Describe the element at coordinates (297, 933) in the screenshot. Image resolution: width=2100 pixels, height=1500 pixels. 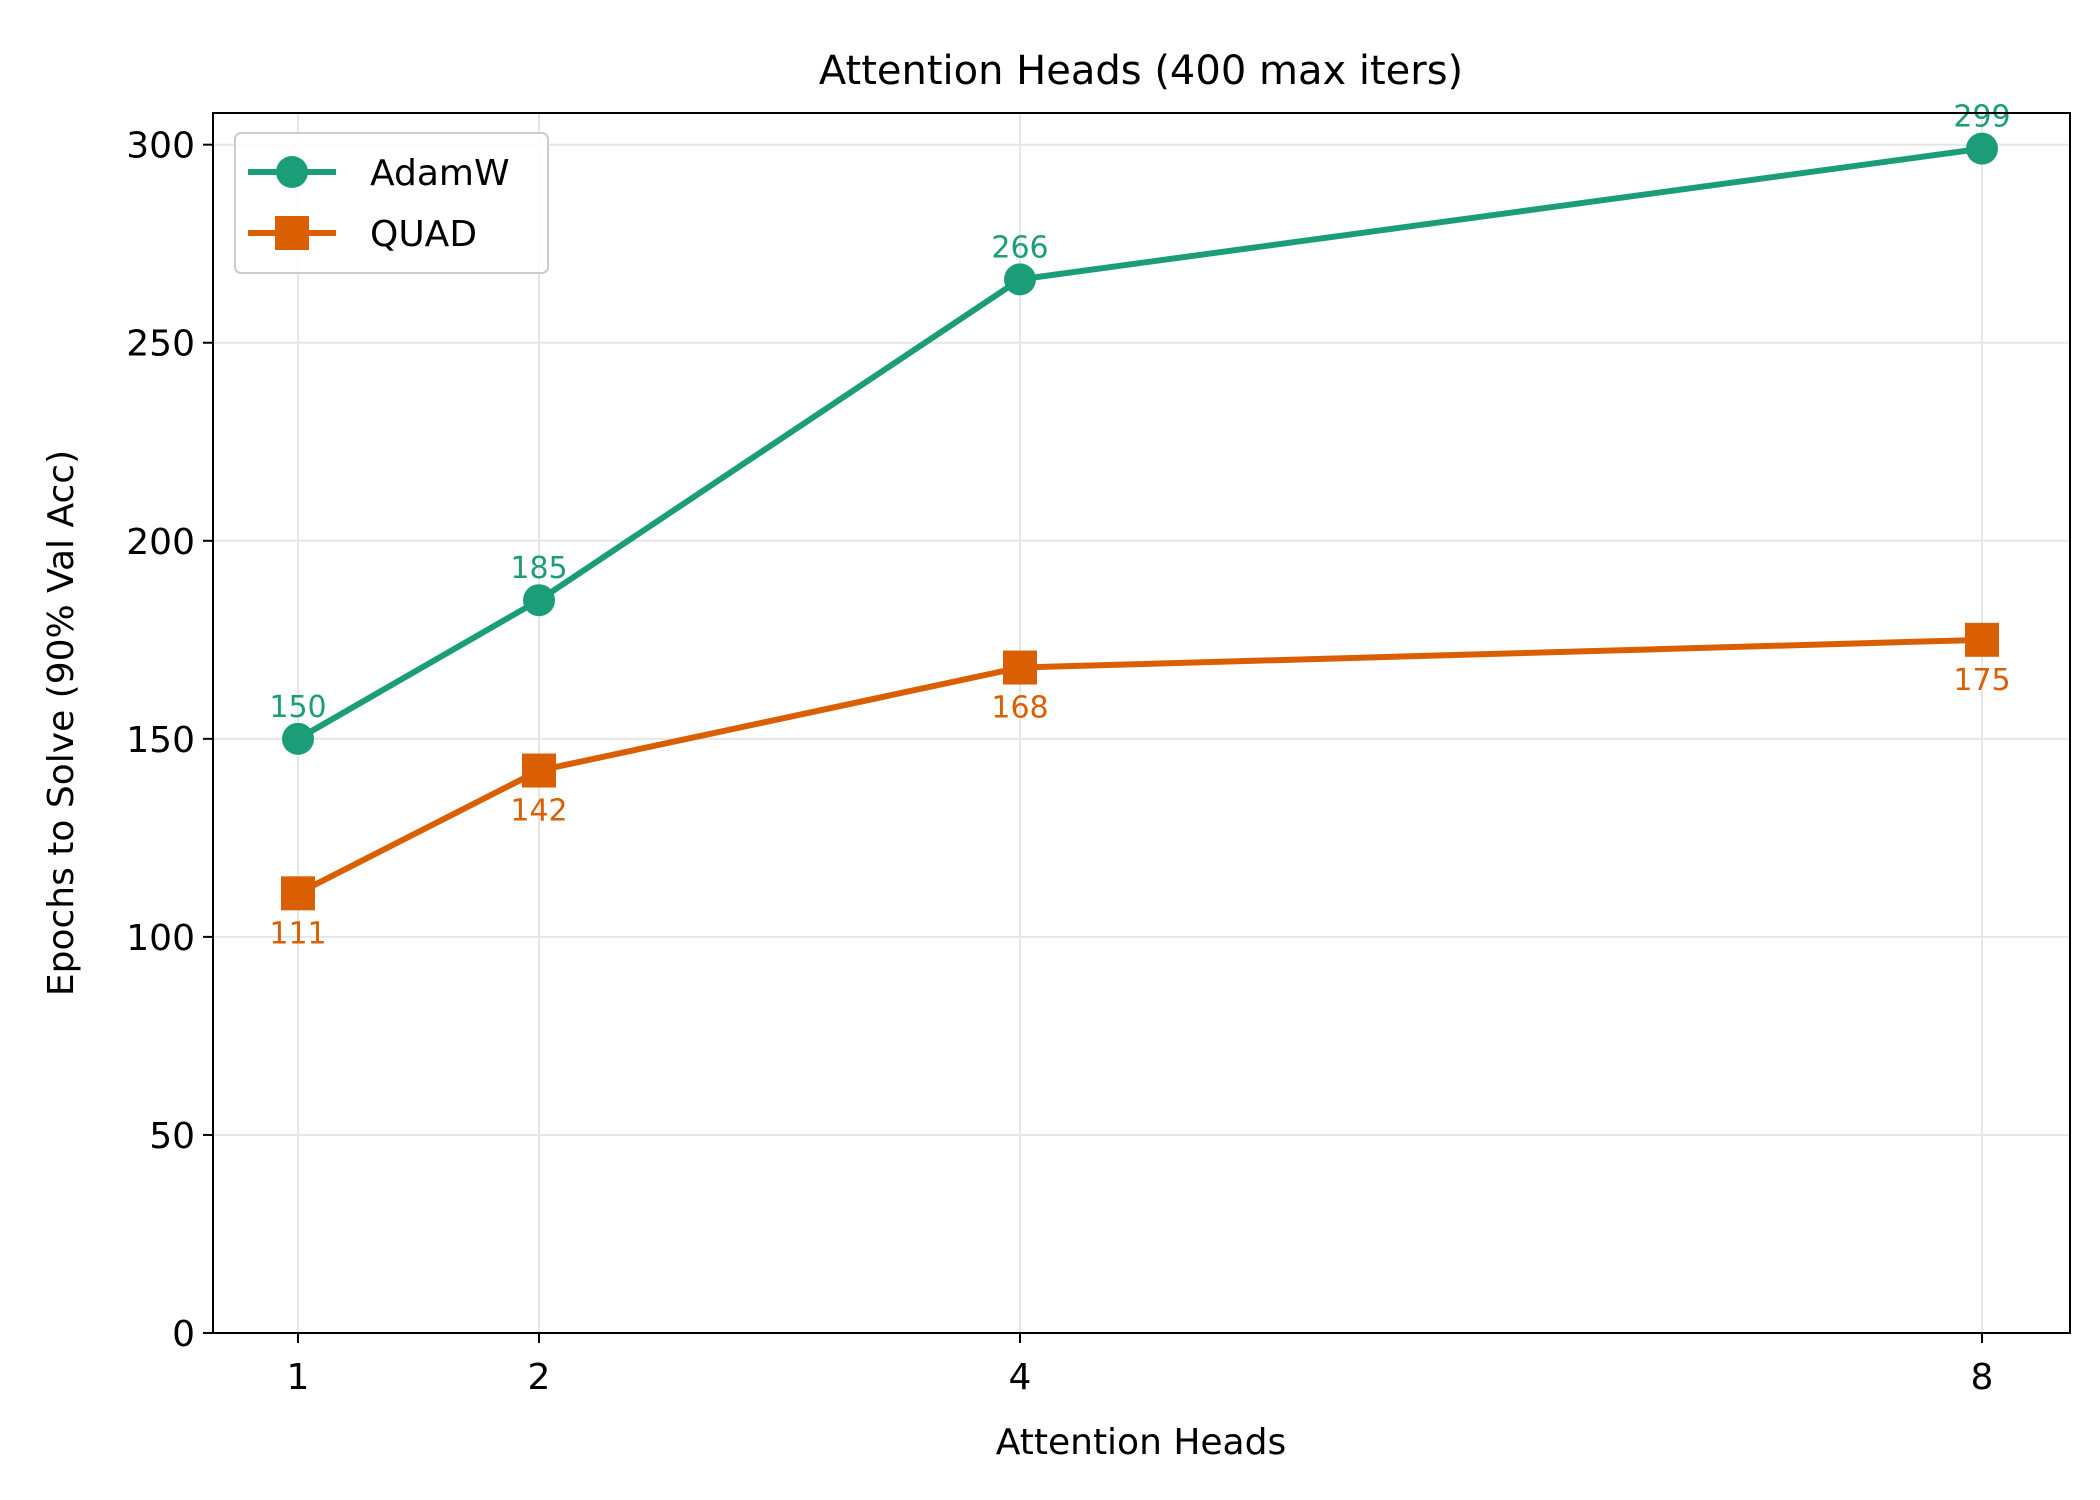
I see `data-label: 111` at that location.